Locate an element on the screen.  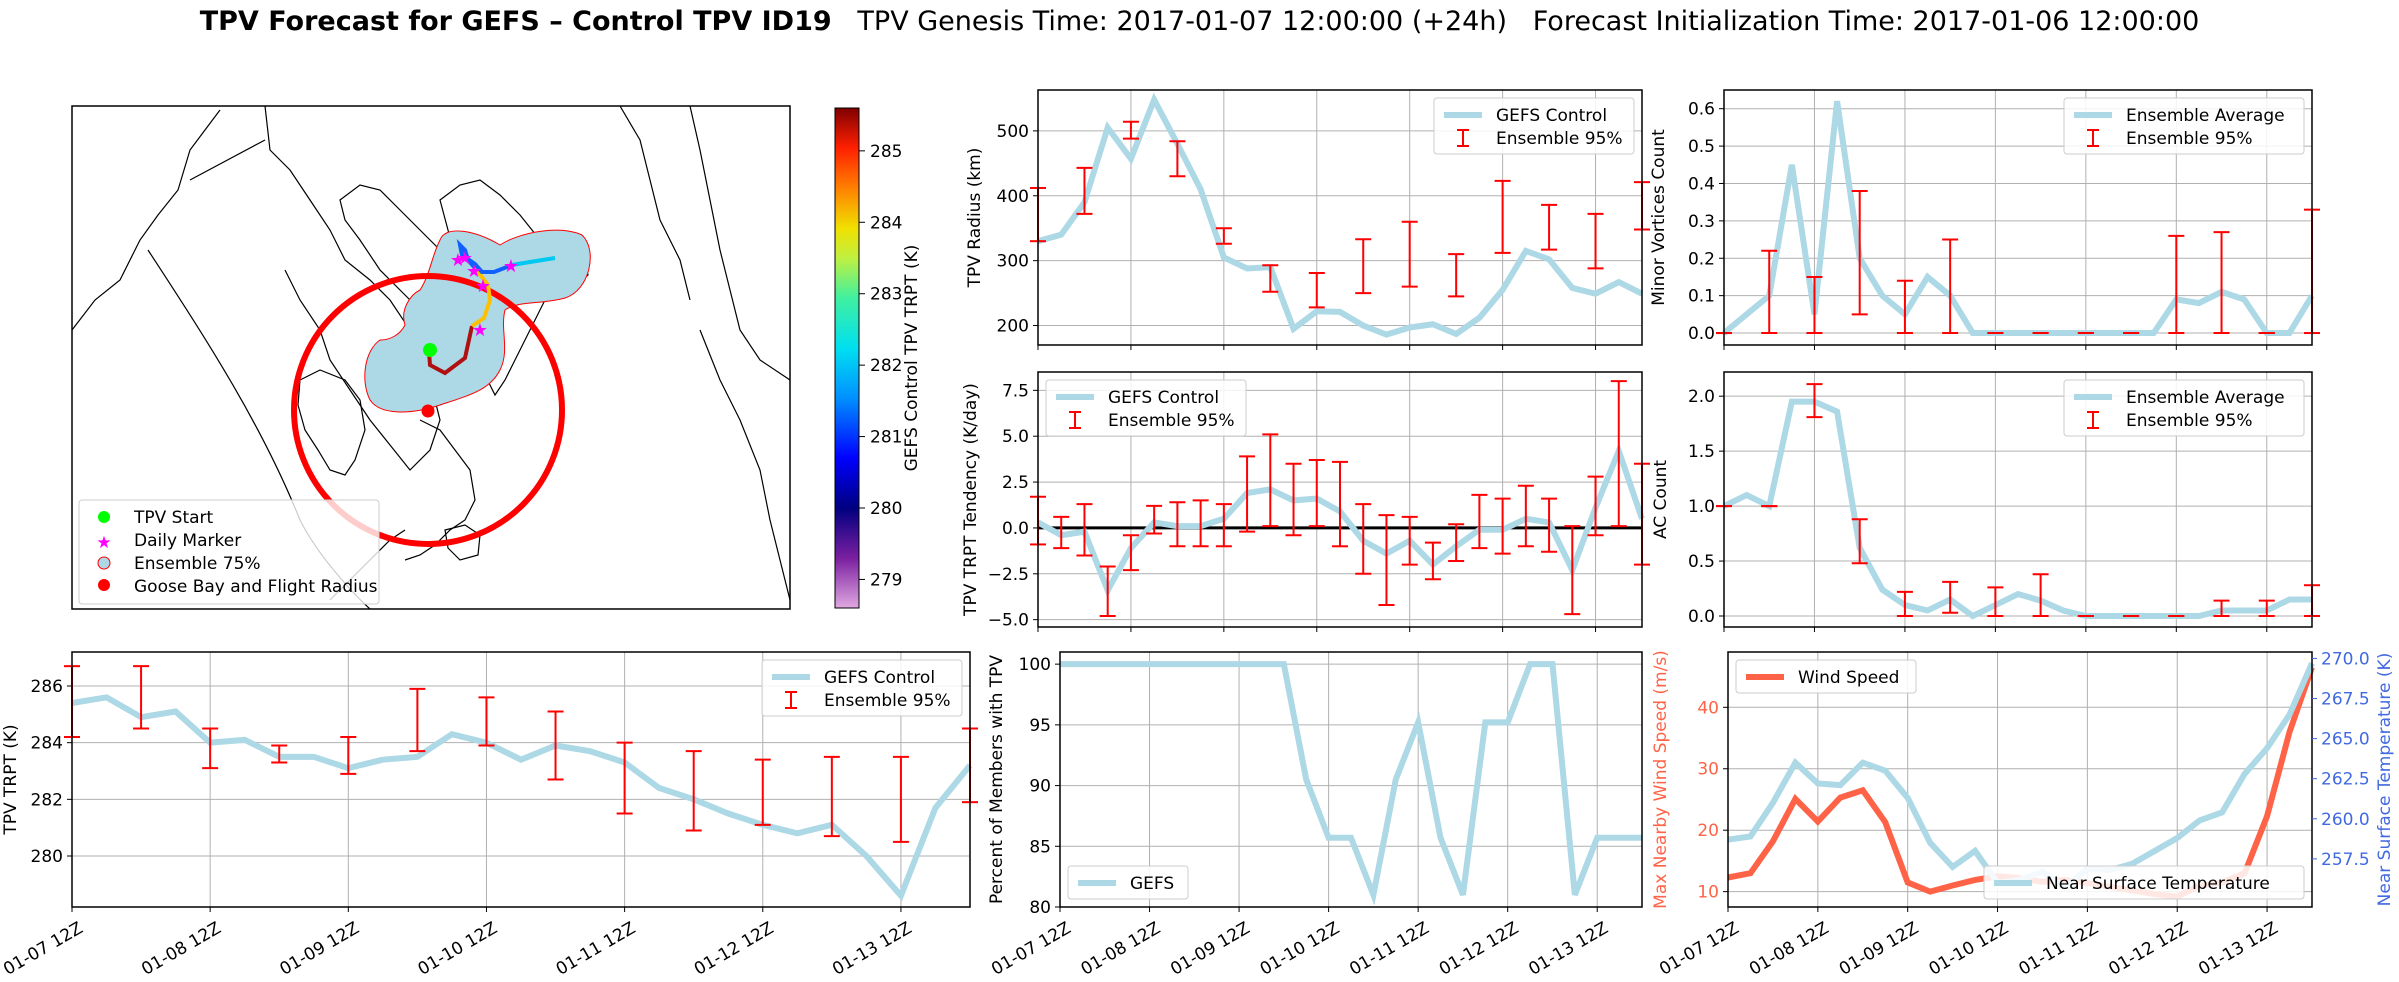
coastline-newfoundland is located at coordinates (462, 542).